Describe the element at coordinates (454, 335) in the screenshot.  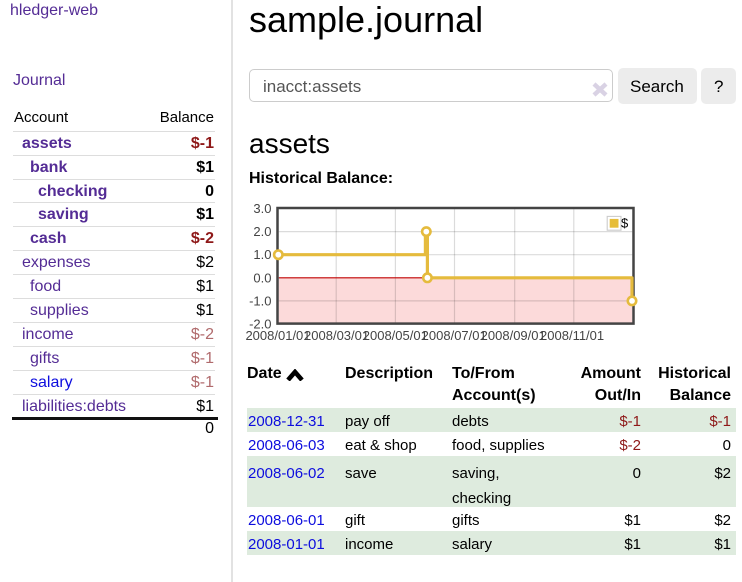
I see `svg-text: 2008/07/01` at that location.